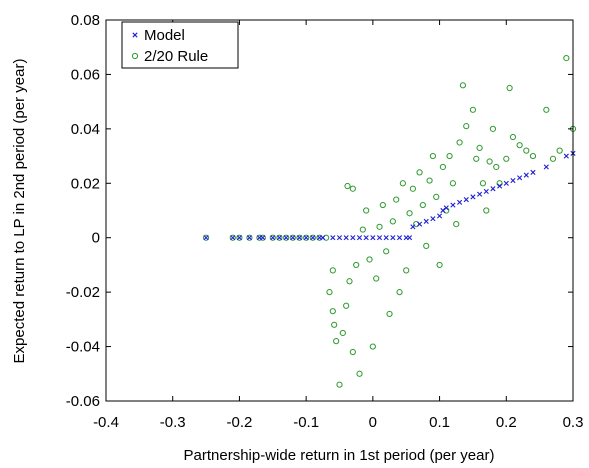 The width and height of the screenshot is (589, 468). What do you see at coordinates (439, 422) in the screenshot?
I see `x-tick-label: 0.1` at bounding box center [439, 422].